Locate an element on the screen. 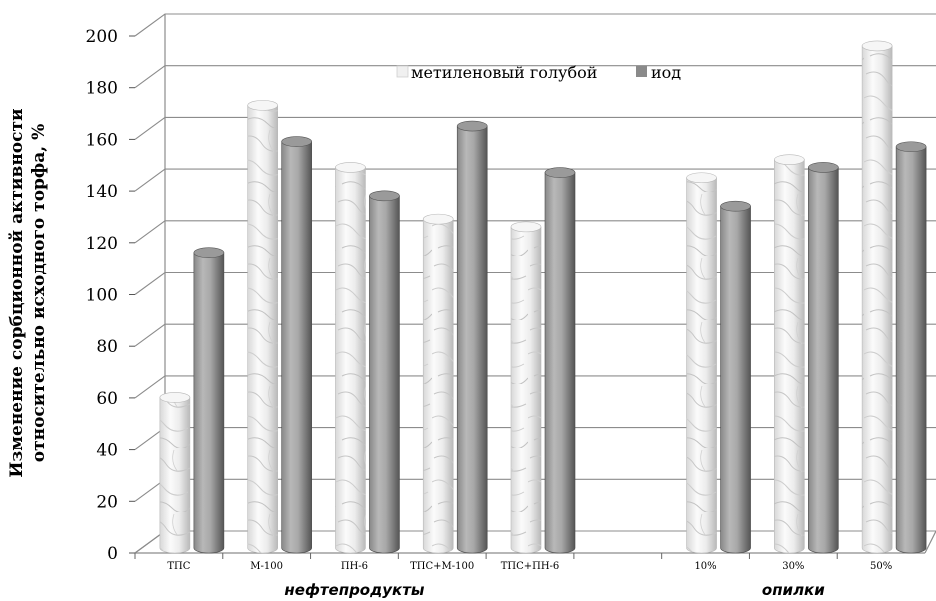 Image resolution: width=936 pixels, height=601 pixels. bar-metylene-М-100 is located at coordinates (262, 327).